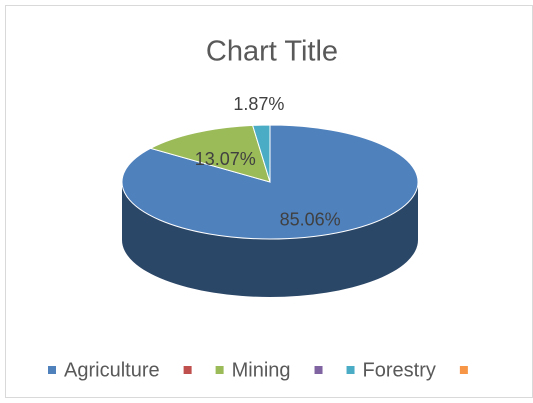 The width and height of the screenshot is (533, 403). What do you see at coordinates (310, 219) in the screenshot?
I see `data-label: 85.06%` at bounding box center [310, 219].